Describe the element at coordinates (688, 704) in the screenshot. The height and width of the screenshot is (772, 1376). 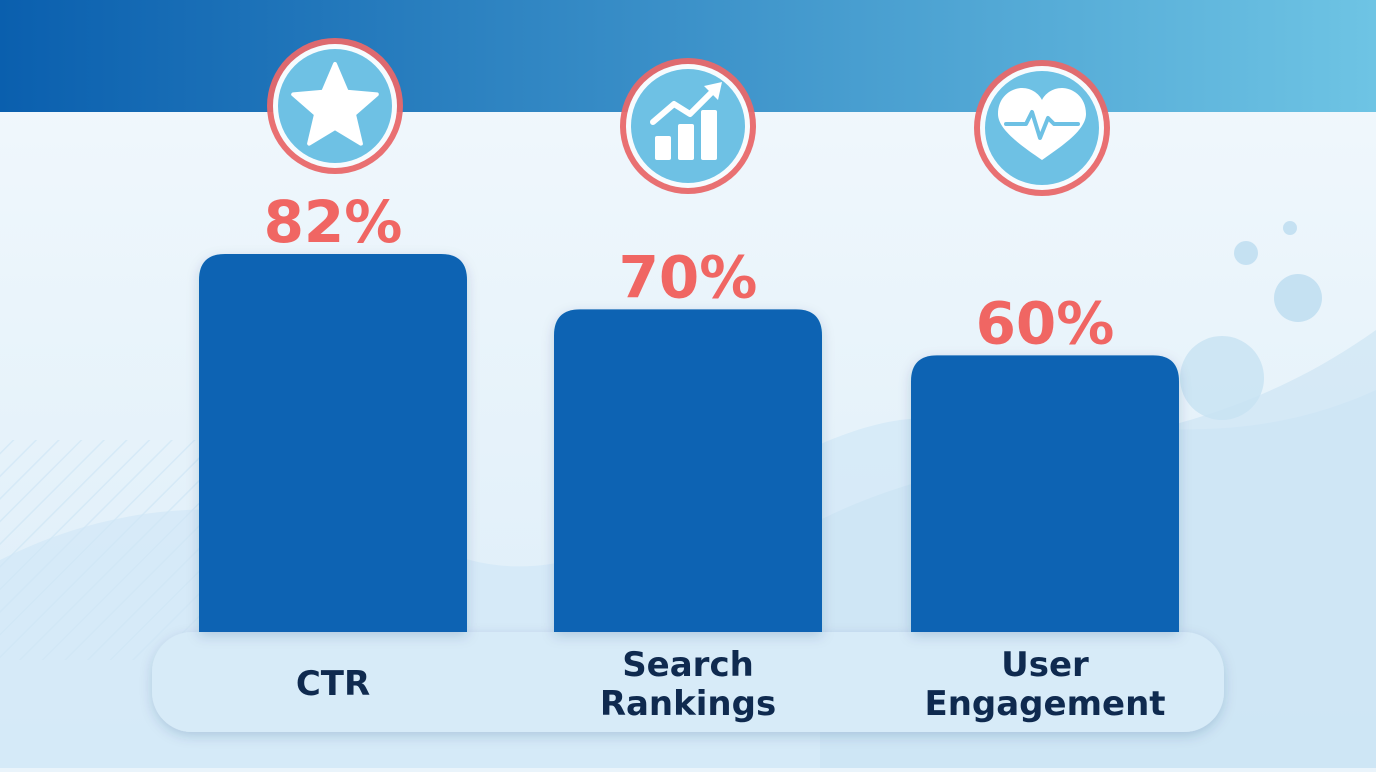
I see `category-label-line2: Rankings` at that location.